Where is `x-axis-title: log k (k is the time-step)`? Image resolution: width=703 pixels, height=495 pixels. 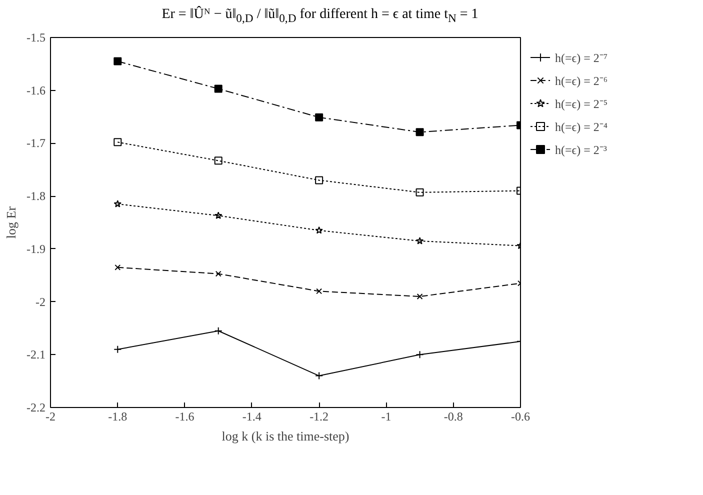 x-axis-title: log k (k is the time-step) is located at coordinates (286, 436).